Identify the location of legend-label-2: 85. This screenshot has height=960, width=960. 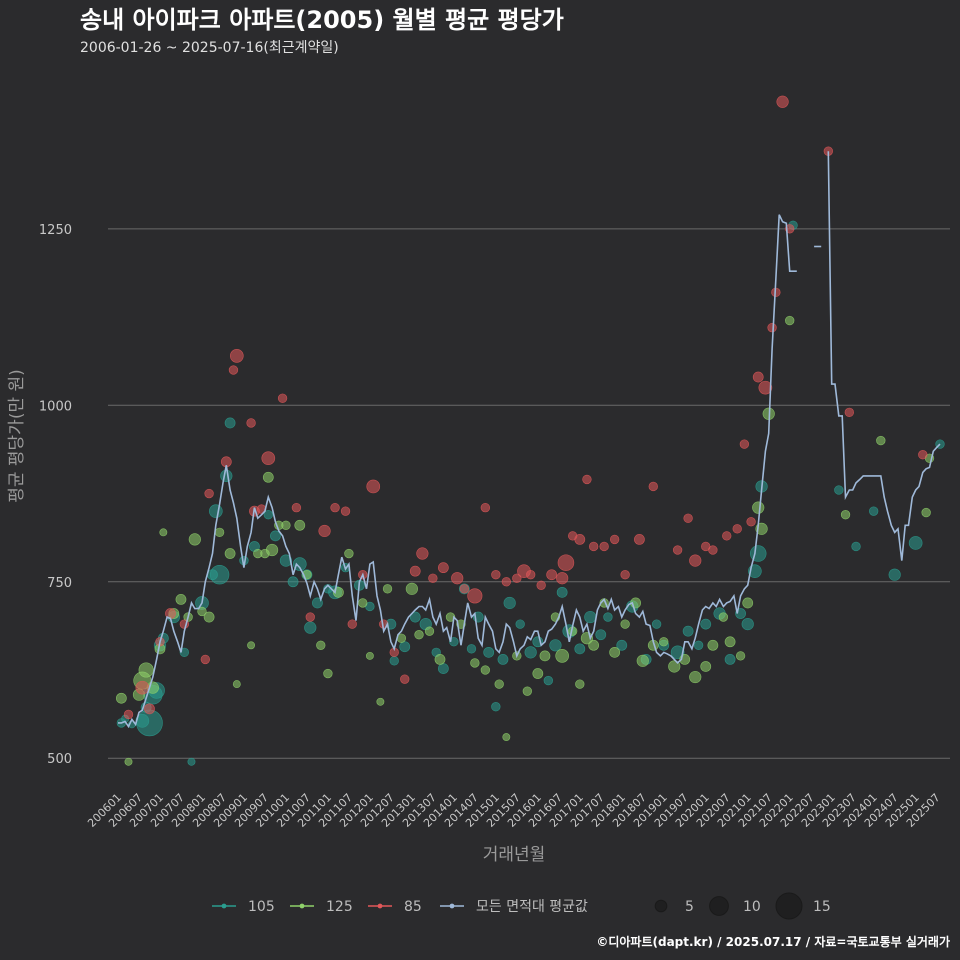
(413, 907).